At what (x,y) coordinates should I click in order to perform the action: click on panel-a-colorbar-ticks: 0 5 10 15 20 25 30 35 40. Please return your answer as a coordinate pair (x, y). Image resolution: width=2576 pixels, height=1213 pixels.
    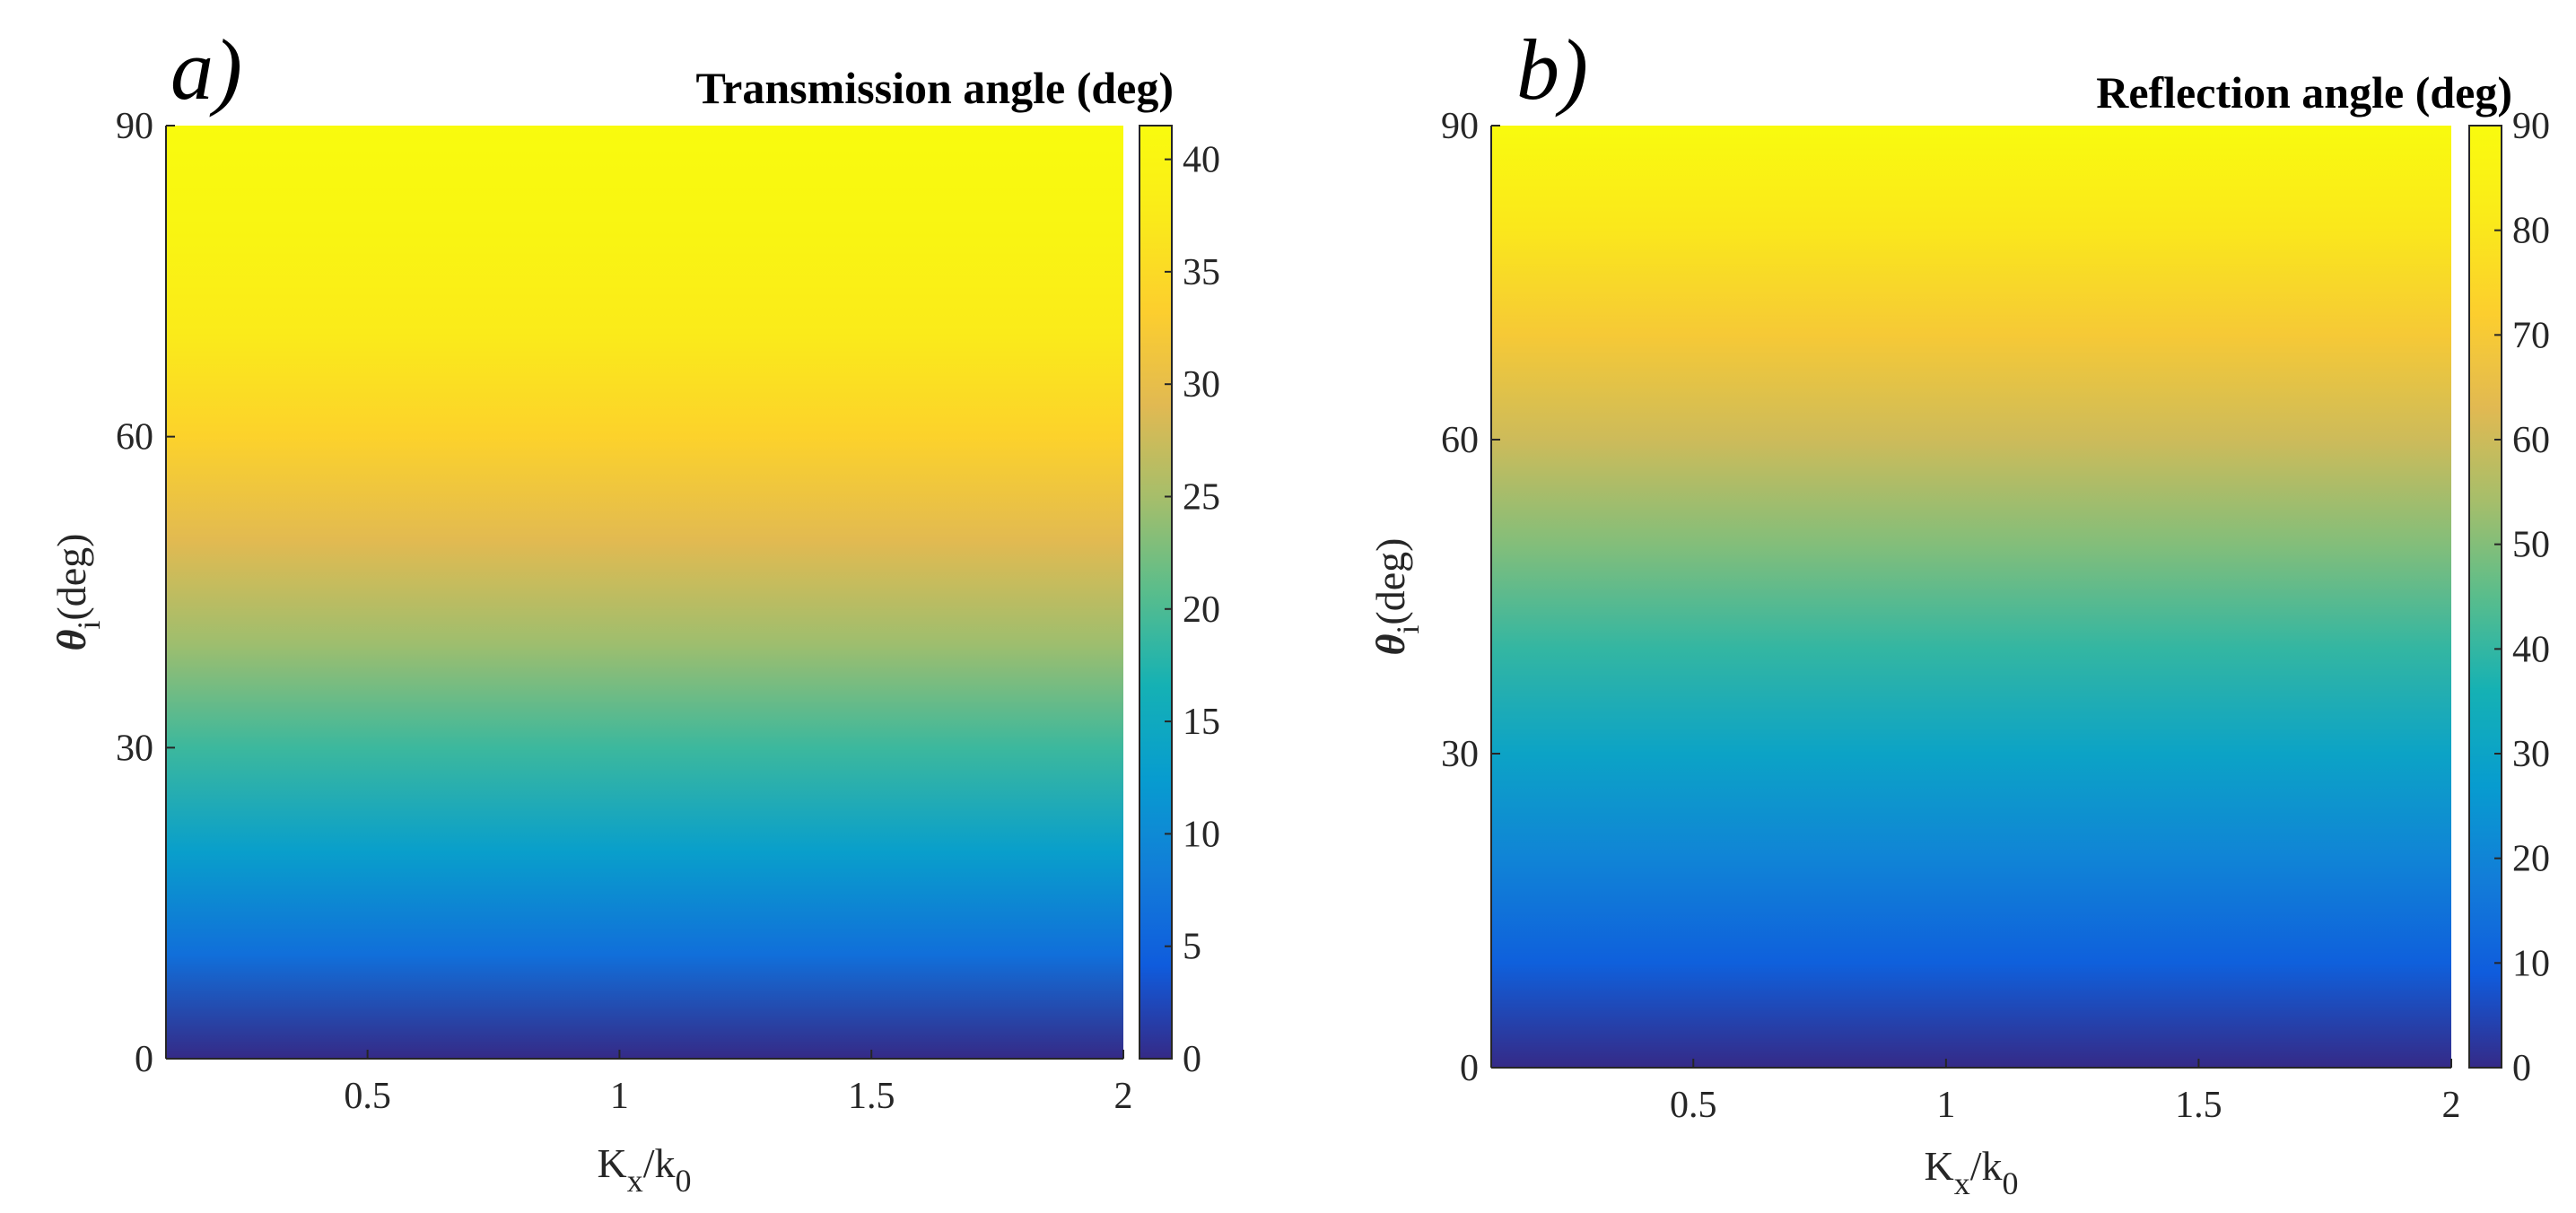
    Looking at the image, I should click on (1193, 610).